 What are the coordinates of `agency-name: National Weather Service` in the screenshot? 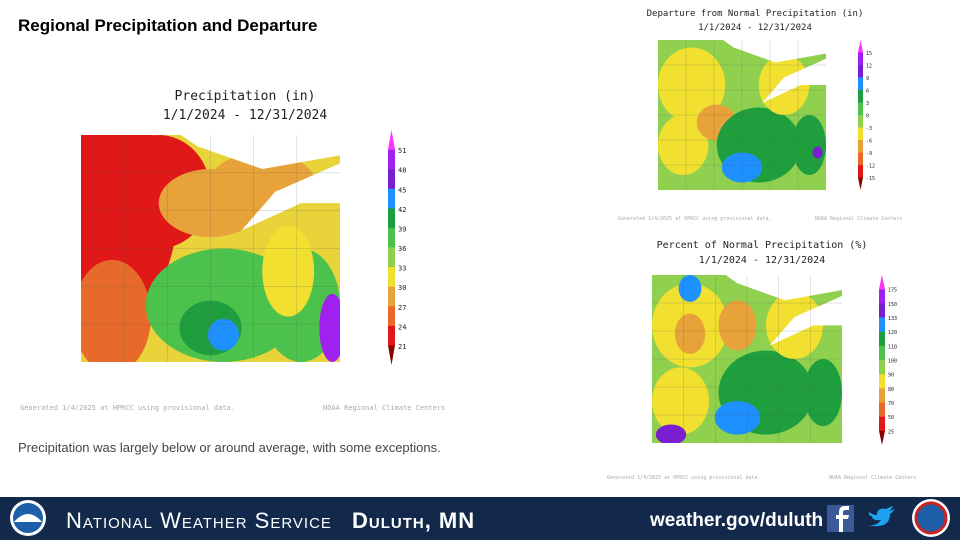 It's located at (199, 520).